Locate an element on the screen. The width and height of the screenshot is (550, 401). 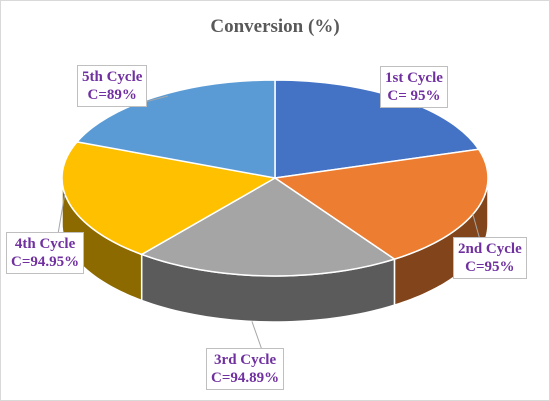
slice-label-4th-cycle: 4th Cycle C=94.95% is located at coordinates (45, 253).